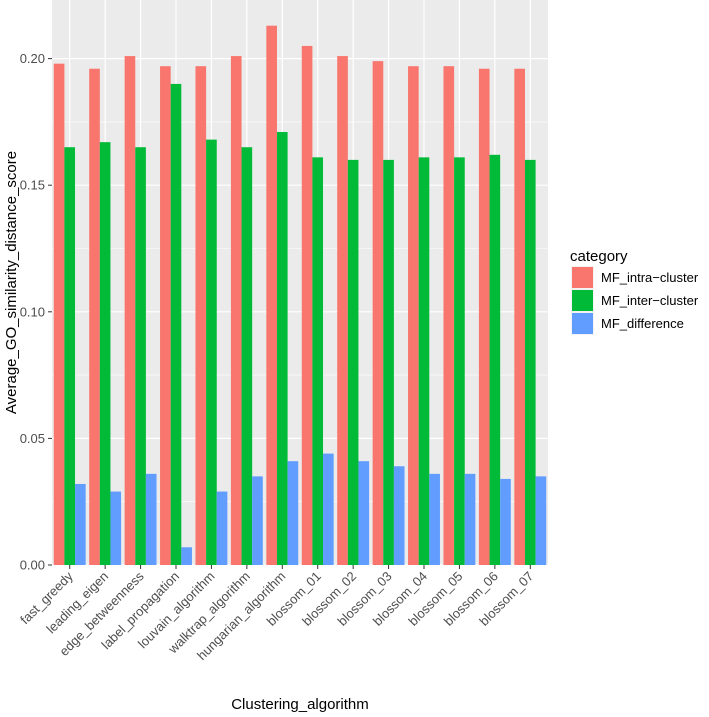  What do you see at coordinates (32, 58) in the screenshot?
I see `y-tick-label: 0.20` at bounding box center [32, 58].